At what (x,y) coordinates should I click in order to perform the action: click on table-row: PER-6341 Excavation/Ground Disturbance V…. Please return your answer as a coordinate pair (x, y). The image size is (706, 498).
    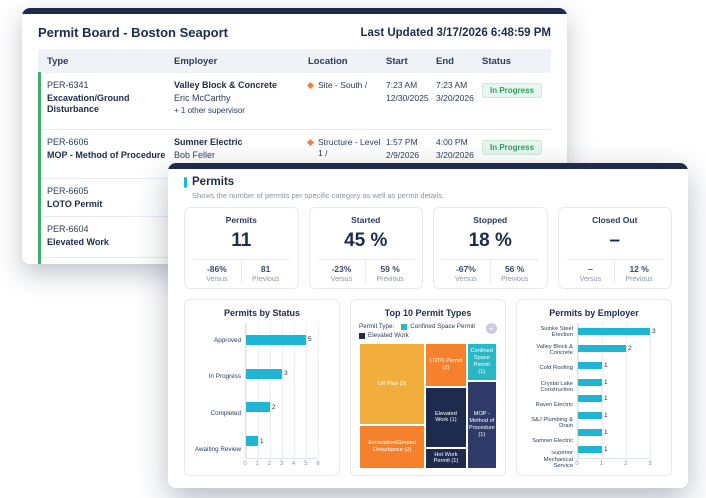
    Looking at the image, I should click on (294, 101).